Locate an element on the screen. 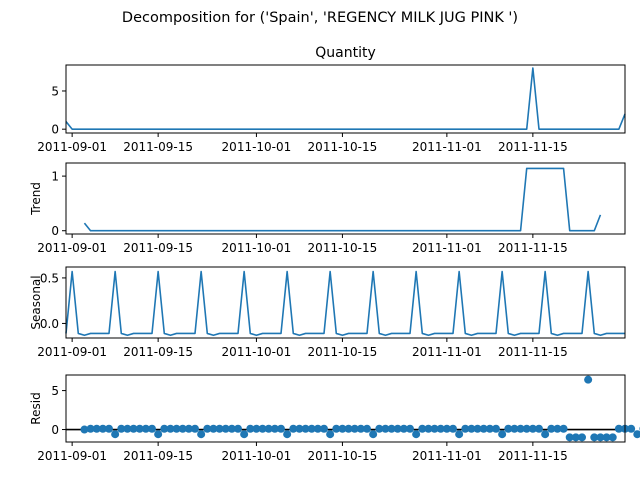 The width and height of the screenshot is (640, 480). y-axis-label: Trend is located at coordinates (36, 199).